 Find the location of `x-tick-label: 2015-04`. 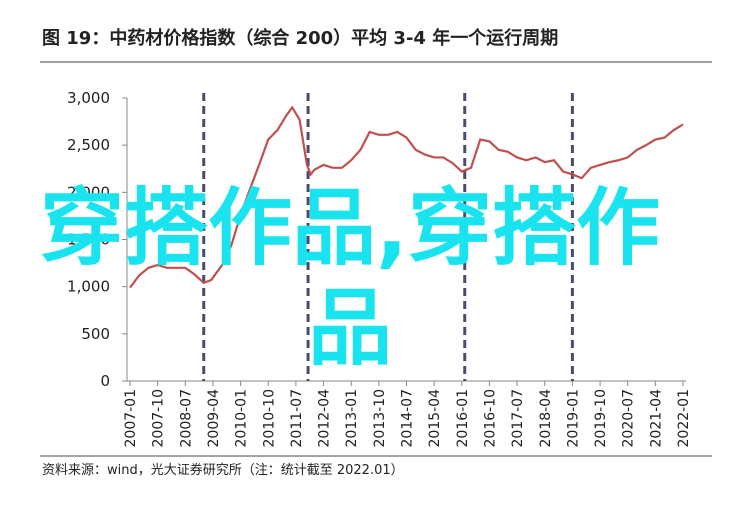

x-tick-label: 2015-04 is located at coordinates (435, 418).